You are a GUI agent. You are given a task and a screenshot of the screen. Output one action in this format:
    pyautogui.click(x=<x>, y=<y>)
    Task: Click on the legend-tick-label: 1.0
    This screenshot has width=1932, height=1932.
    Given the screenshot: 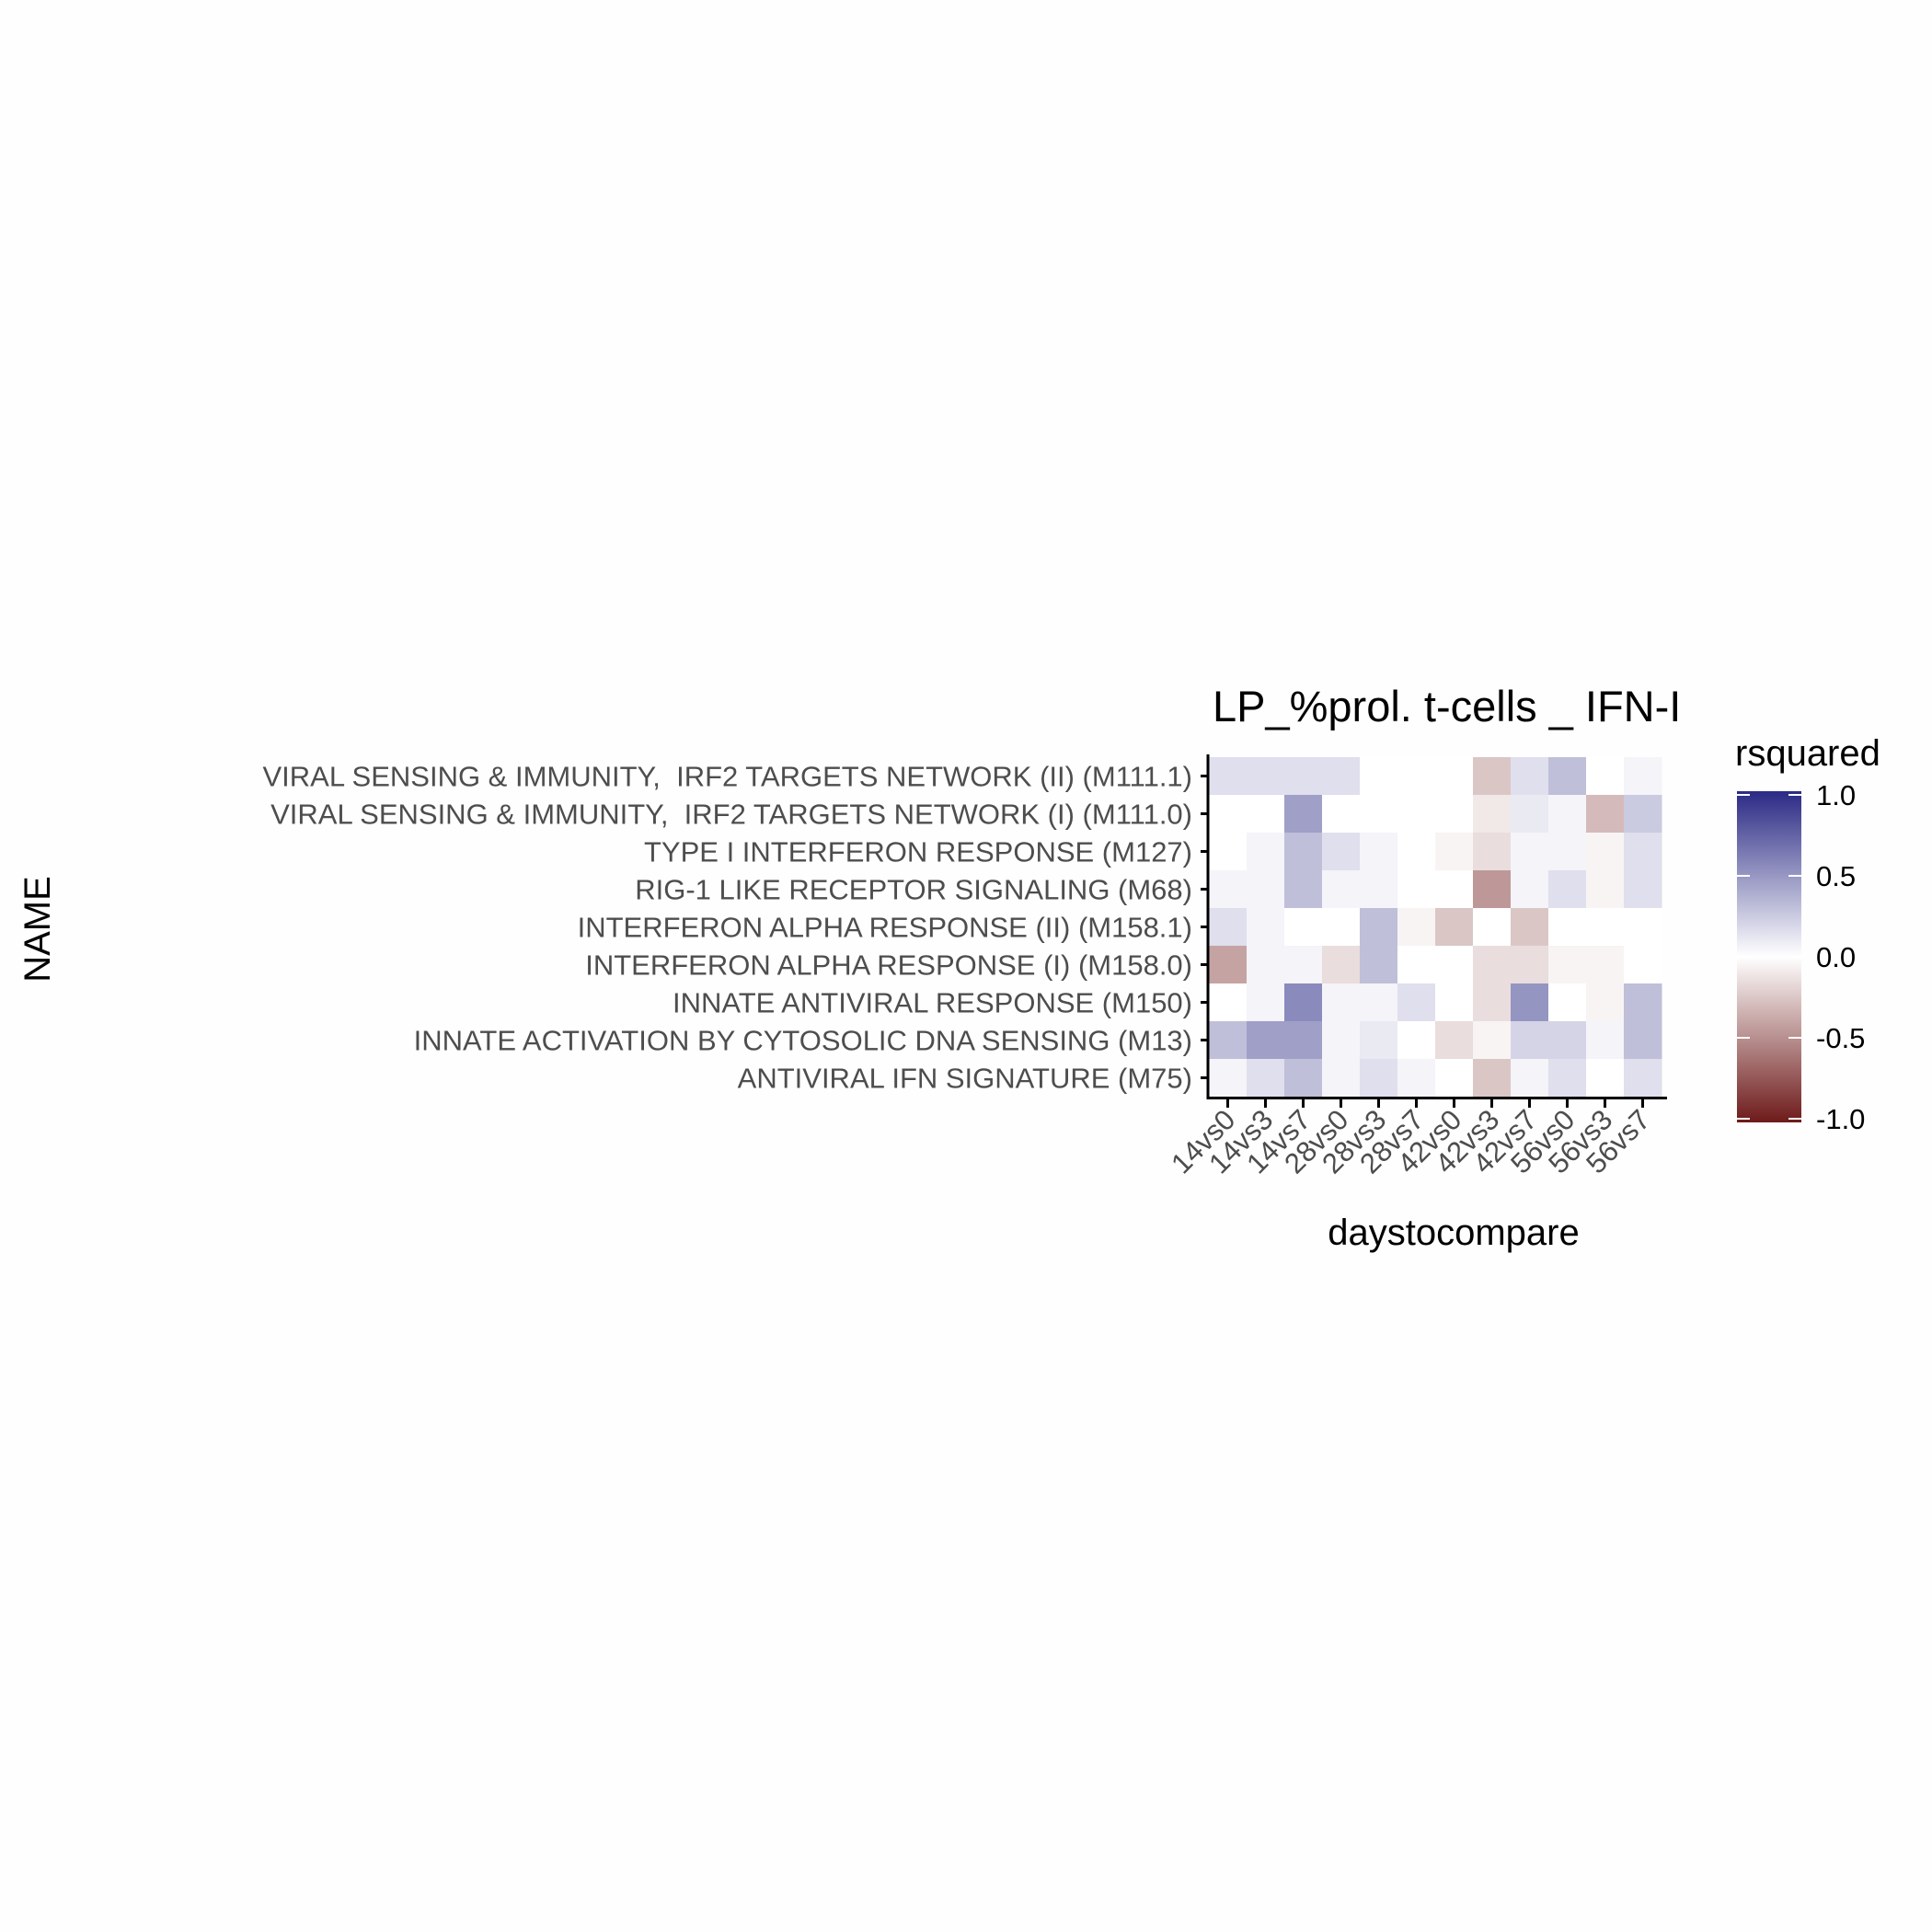 What is the action you would take?
    pyautogui.click(x=1836, y=795)
    